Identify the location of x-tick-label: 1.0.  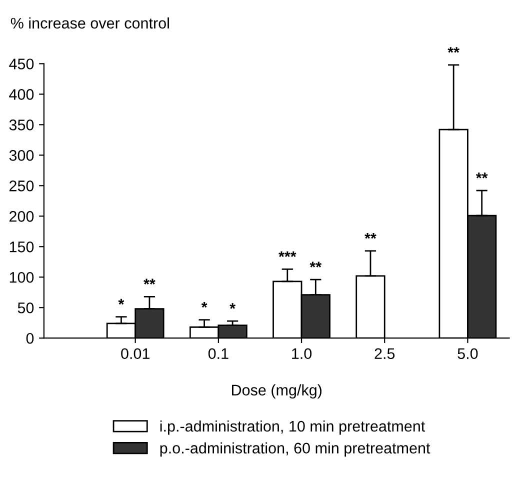
(302, 354).